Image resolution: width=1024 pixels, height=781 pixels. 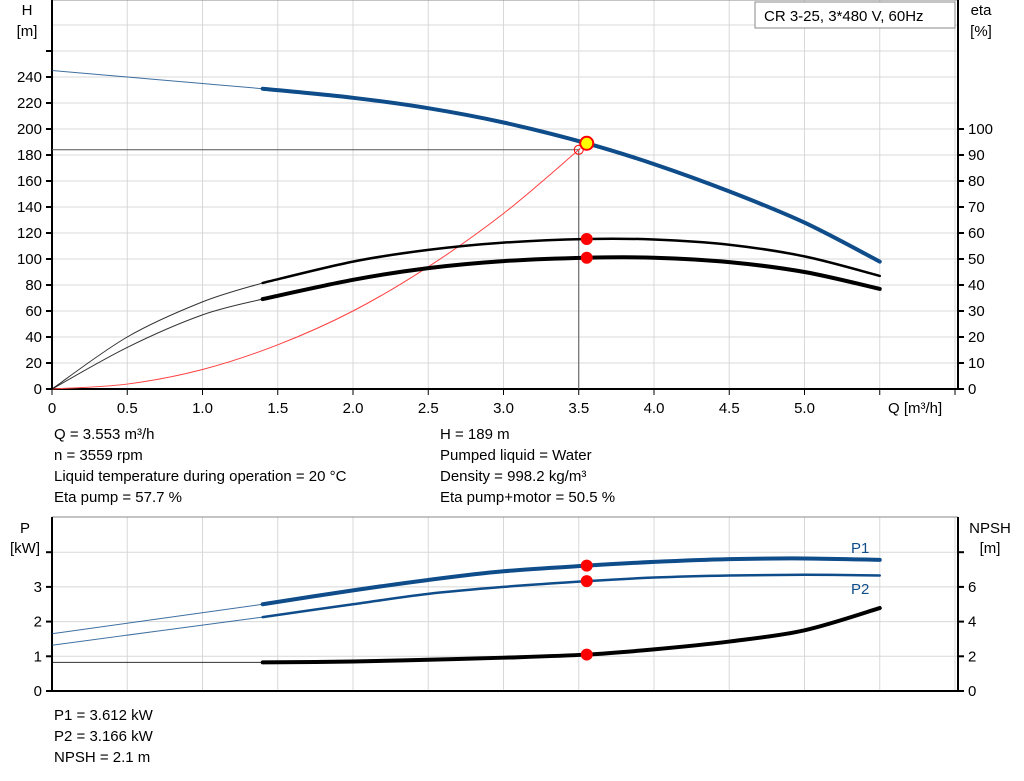 What do you see at coordinates (157, 344) in the screenshot?
I see `curve-eta_pump_motor-thin` at bounding box center [157, 344].